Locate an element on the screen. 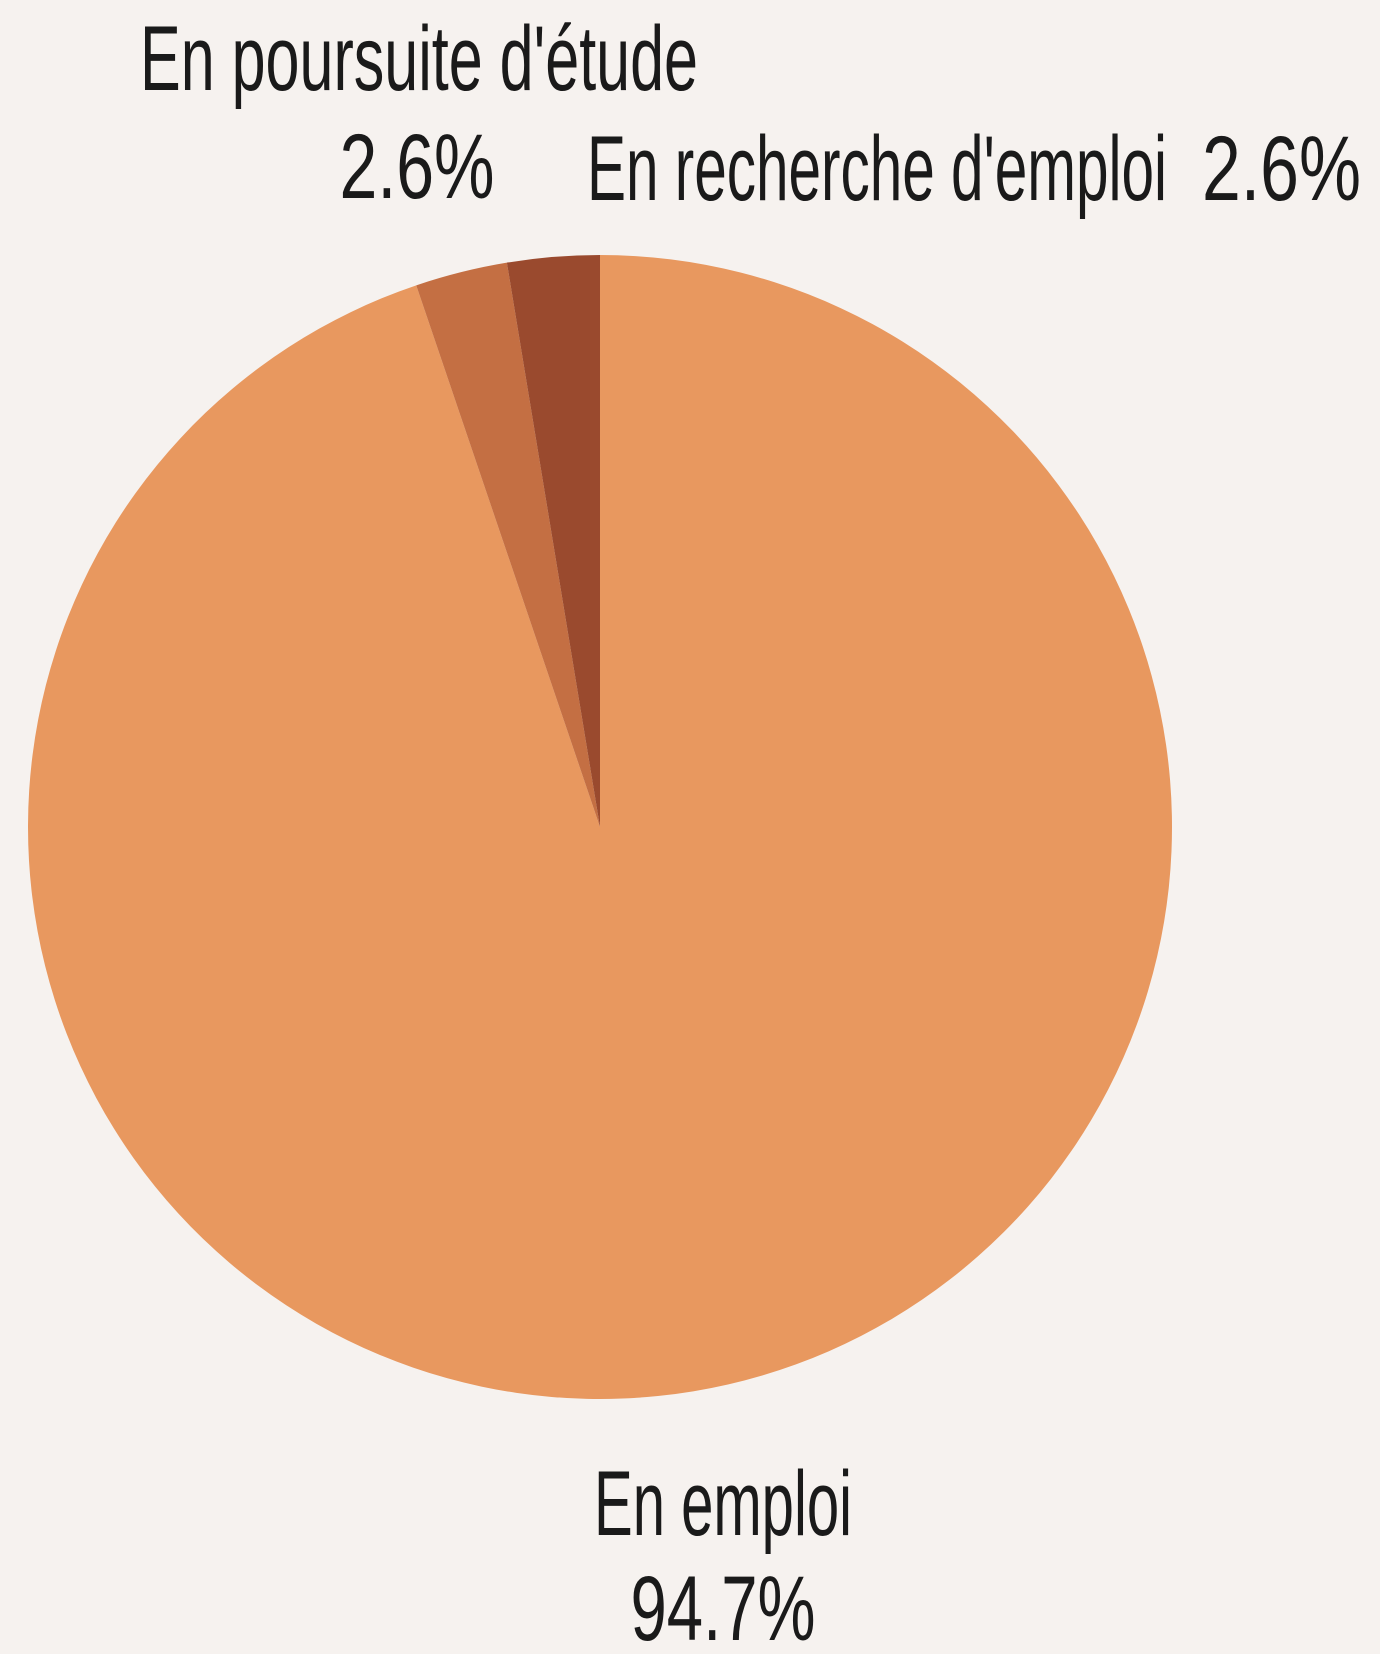 This screenshot has width=1380, height=1654. slice-label: En poursuite d'étude is located at coordinates (419, 59).